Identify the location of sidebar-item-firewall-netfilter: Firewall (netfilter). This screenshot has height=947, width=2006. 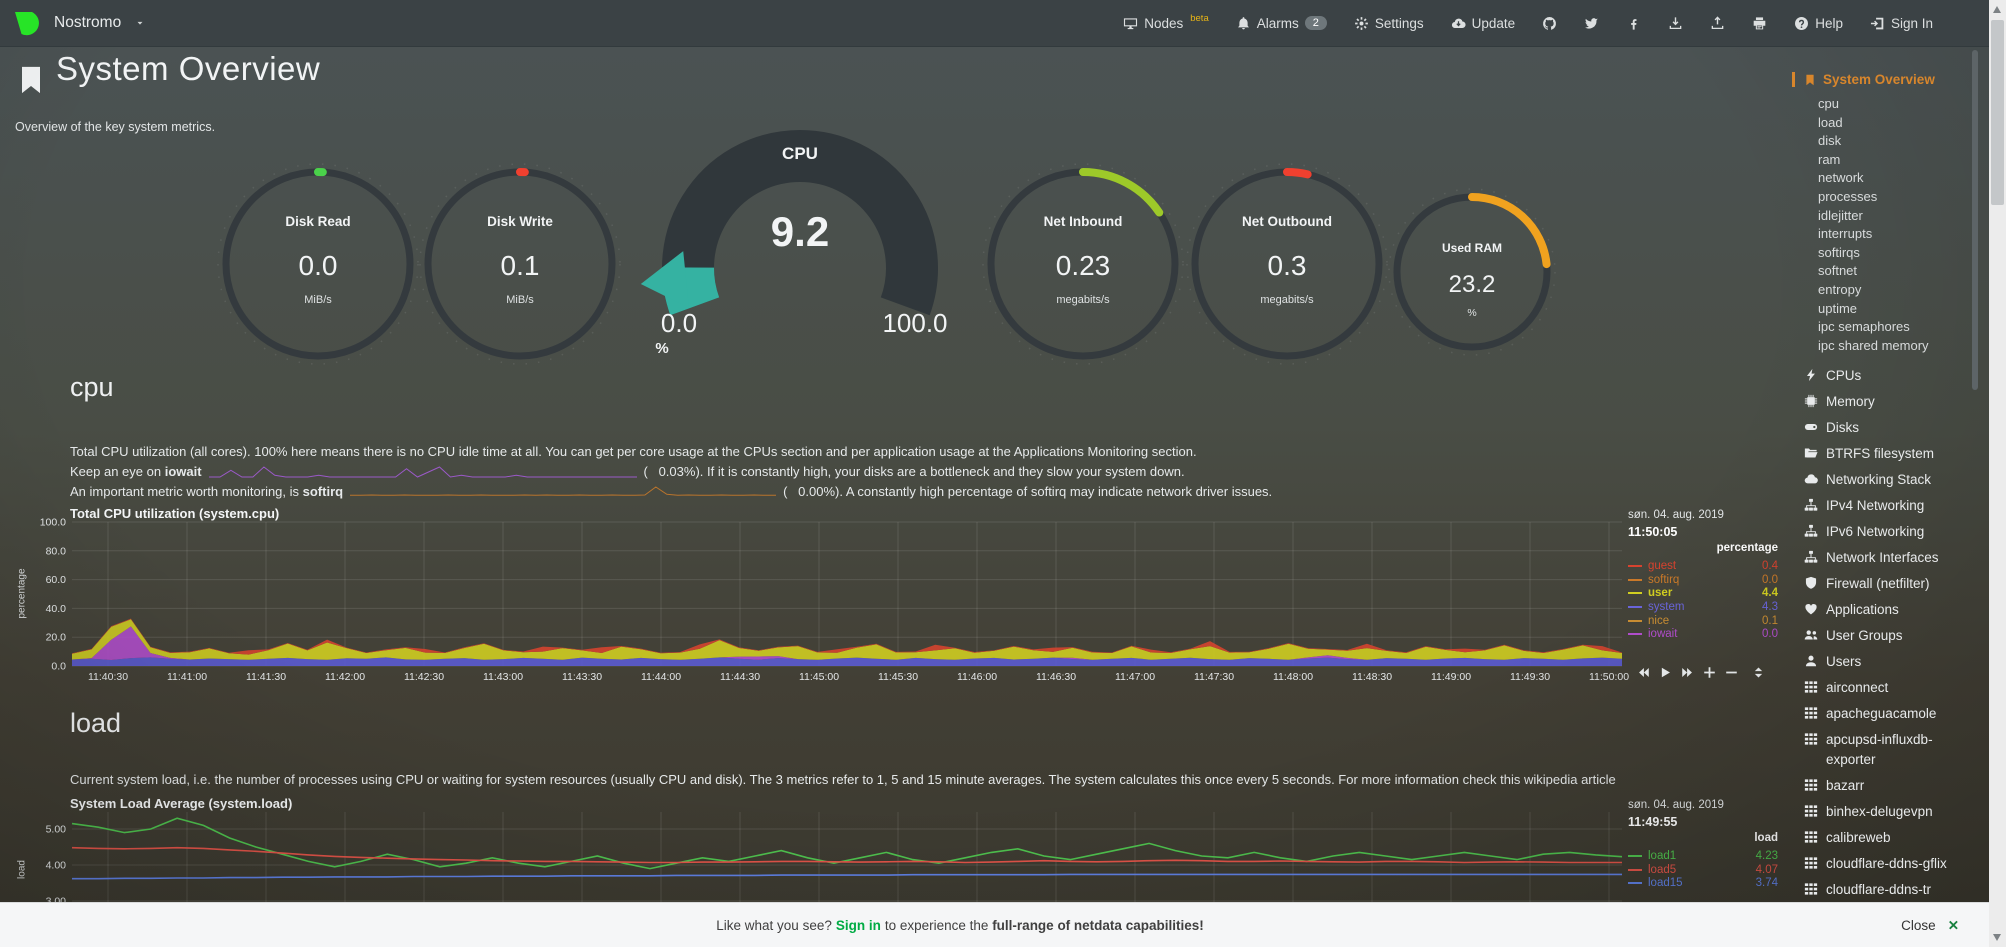
(1891, 584).